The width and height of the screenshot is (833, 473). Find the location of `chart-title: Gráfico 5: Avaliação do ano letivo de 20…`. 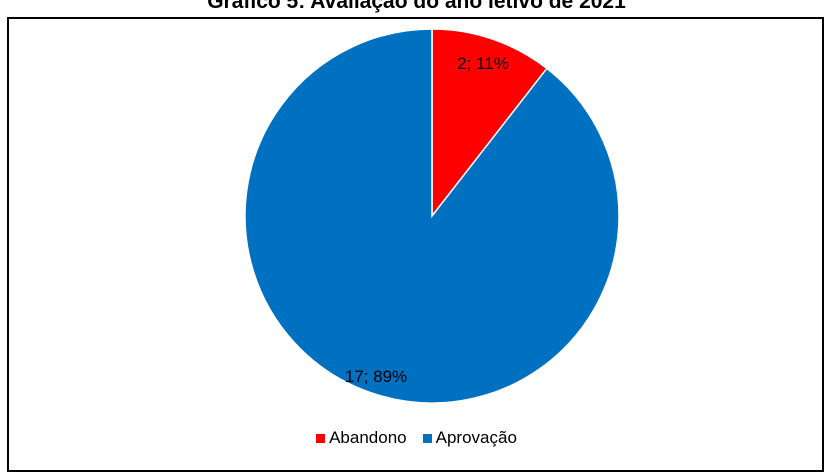

chart-title: Gráfico 5: Avaliação do ano letivo de 20… is located at coordinates (416, 6).